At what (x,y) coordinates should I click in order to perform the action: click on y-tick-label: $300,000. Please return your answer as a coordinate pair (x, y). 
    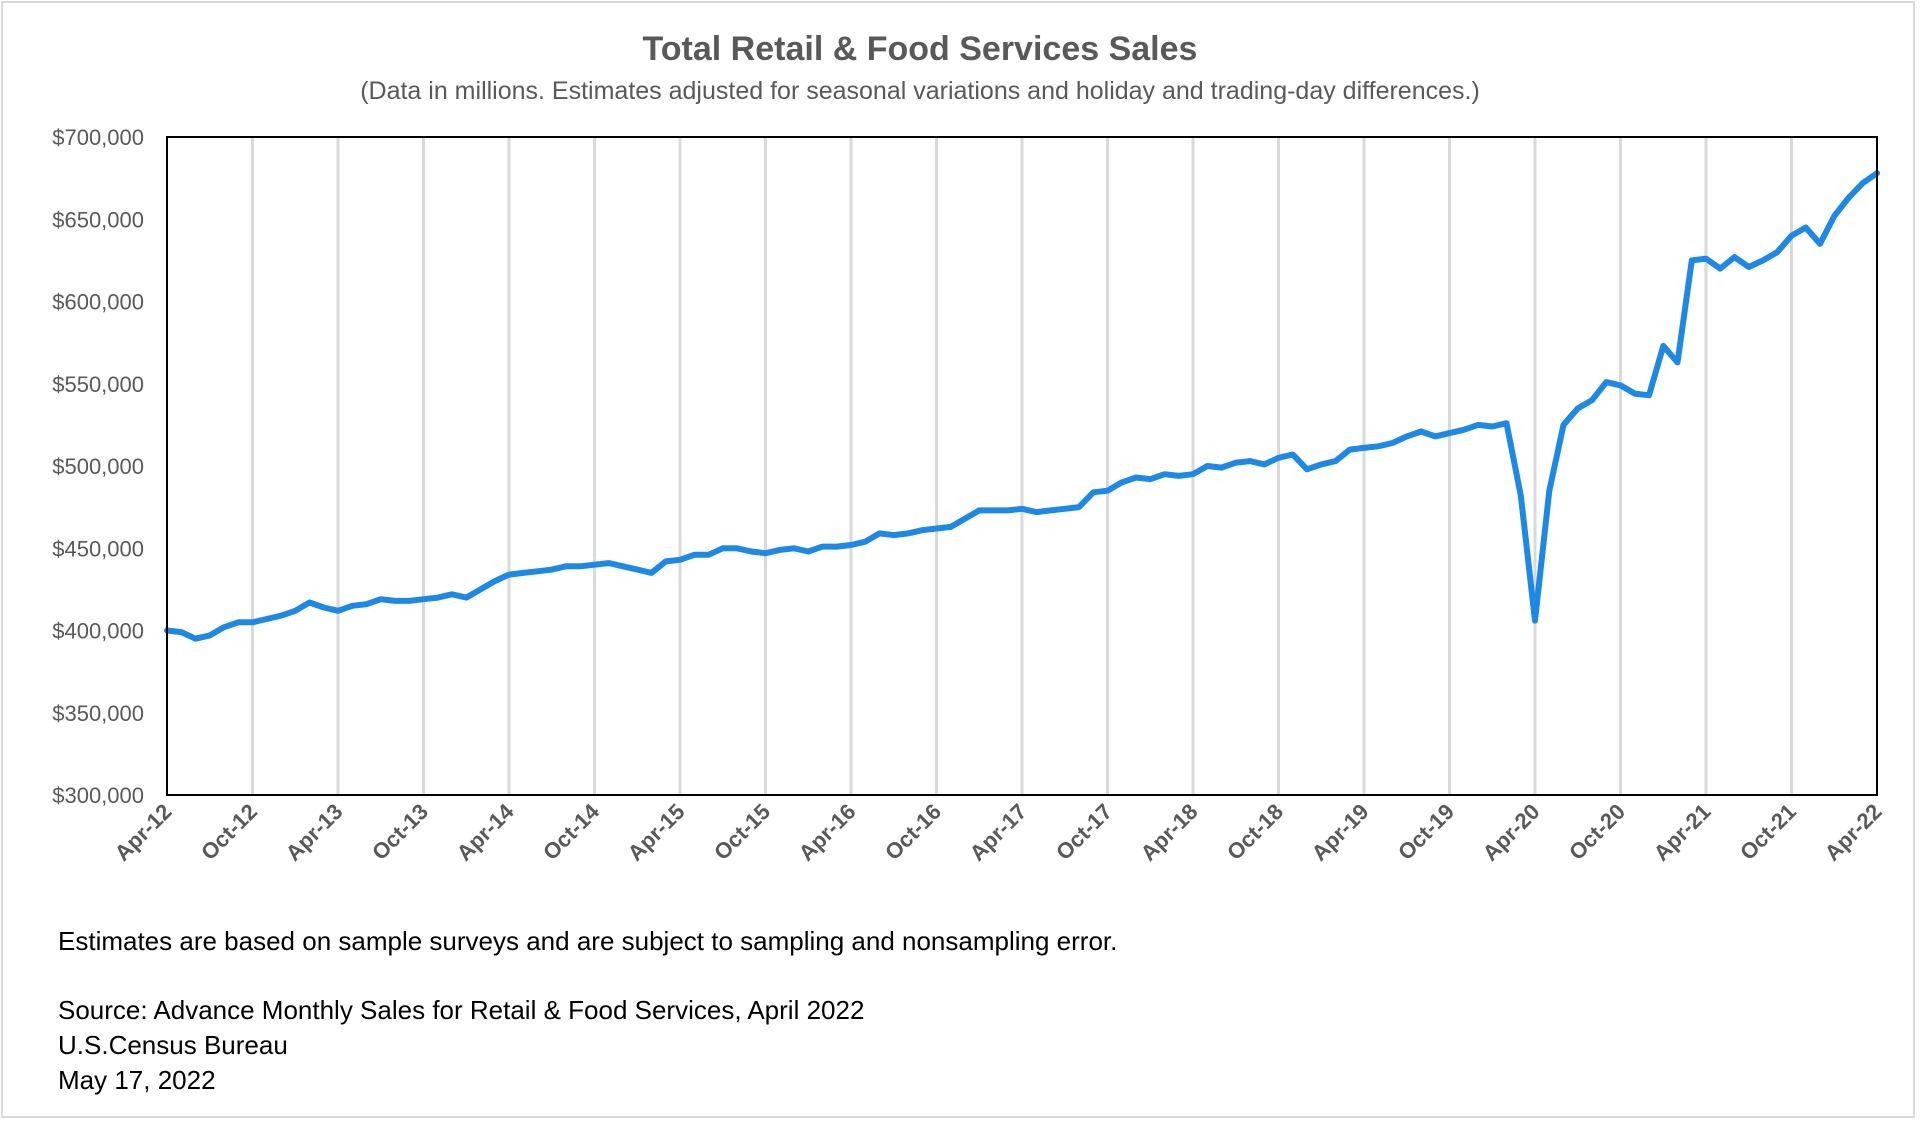
    Looking at the image, I should click on (98, 795).